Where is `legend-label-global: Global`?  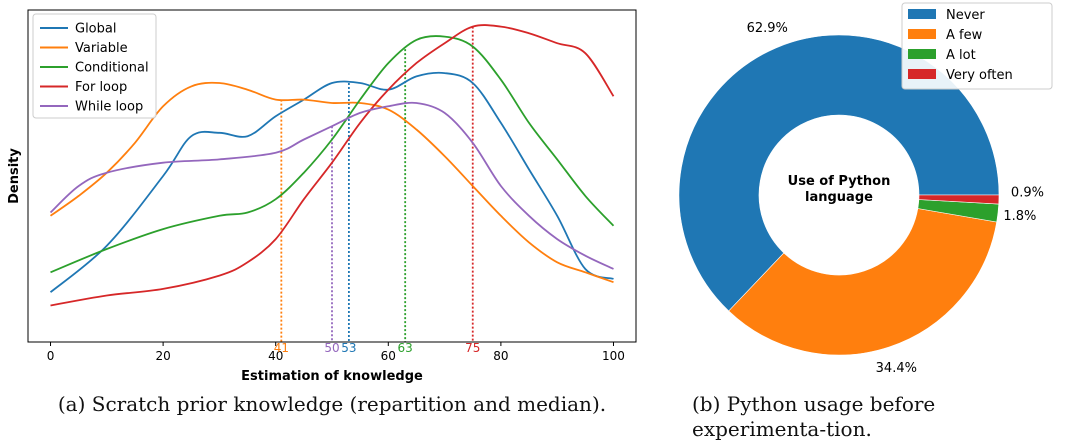 legend-label-global: Global is located at coordinates (95, 29).